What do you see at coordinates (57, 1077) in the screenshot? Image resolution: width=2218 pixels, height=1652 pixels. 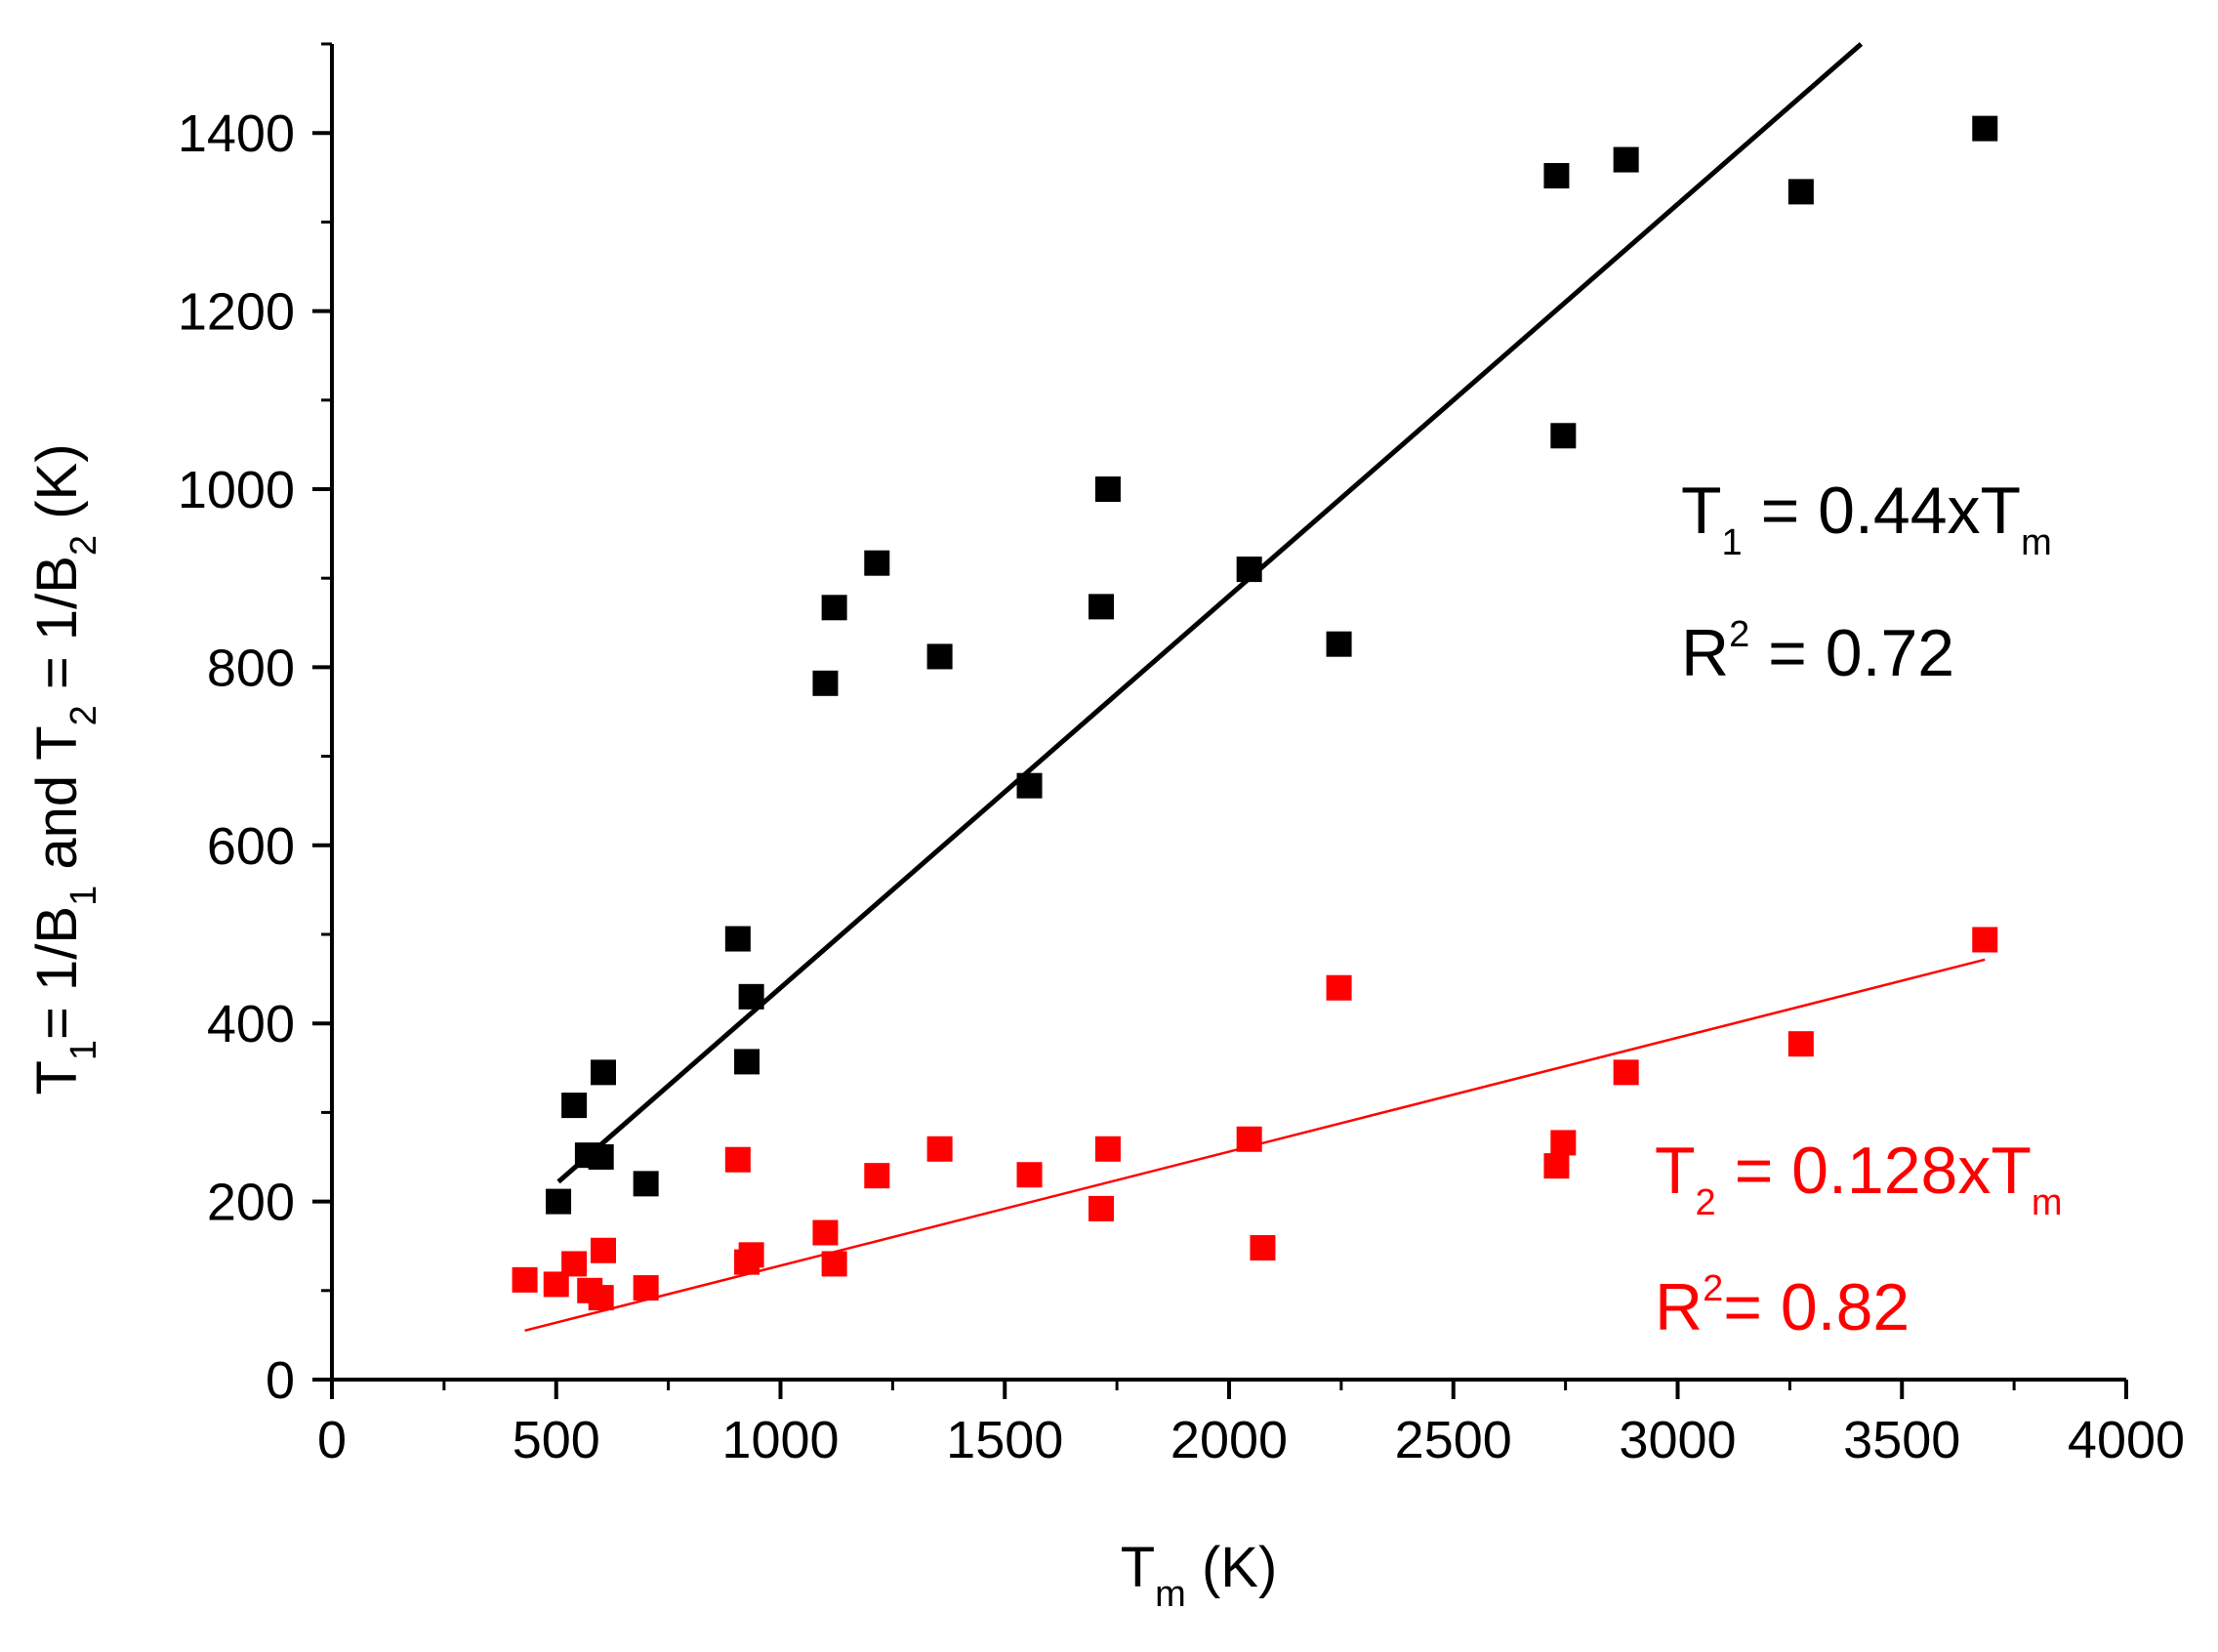 I see `y-title-text: T` at bounding box center [57, 1077].